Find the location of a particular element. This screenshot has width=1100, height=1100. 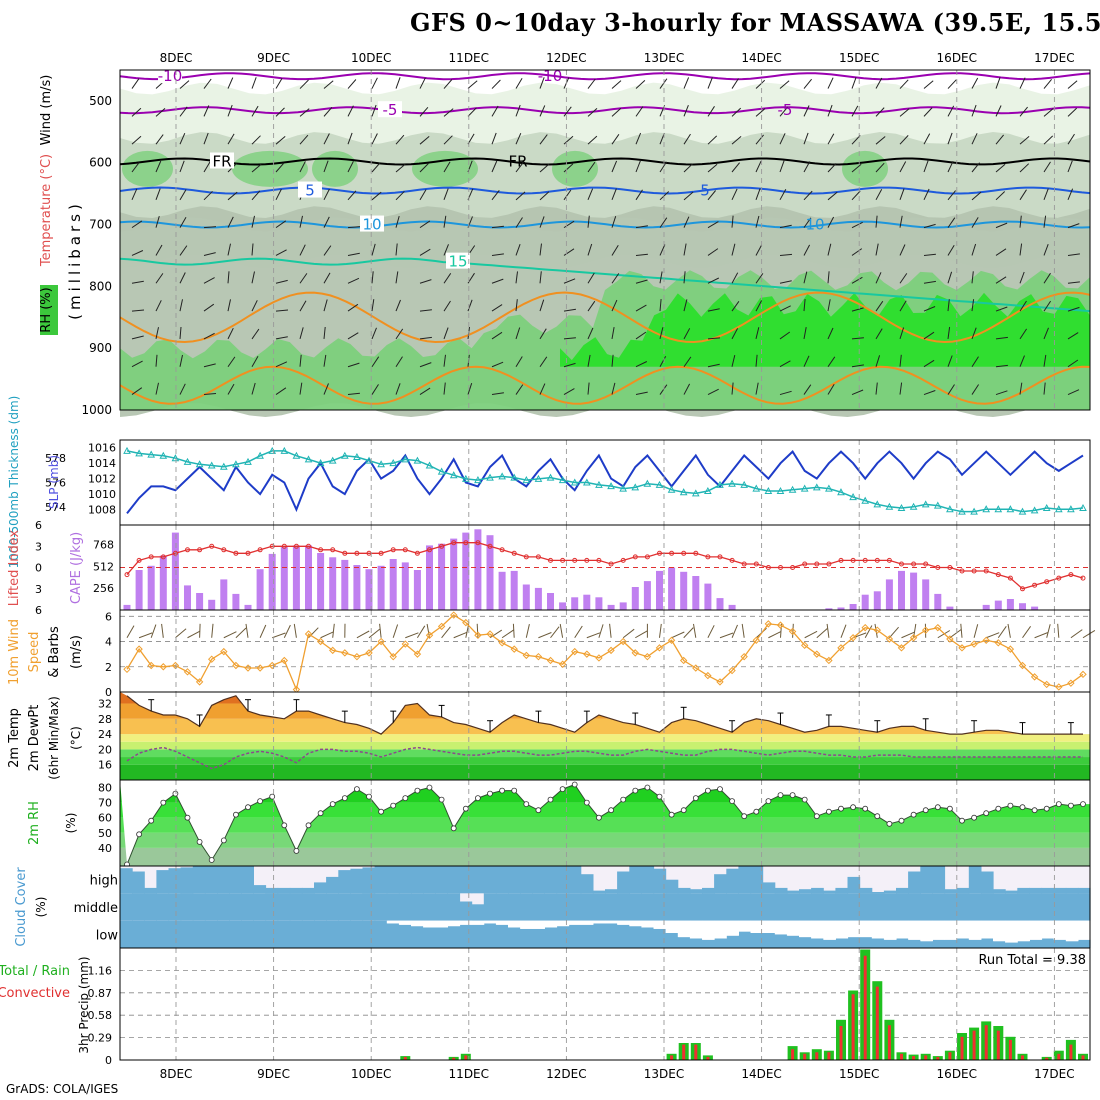

cloud-high-label: high is located at coordinates (104, 881).